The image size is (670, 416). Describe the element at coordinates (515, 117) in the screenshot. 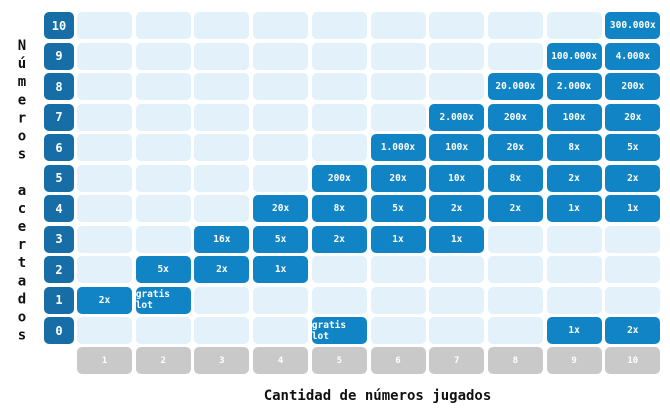

I see `payout-cell: 200x` at that location.